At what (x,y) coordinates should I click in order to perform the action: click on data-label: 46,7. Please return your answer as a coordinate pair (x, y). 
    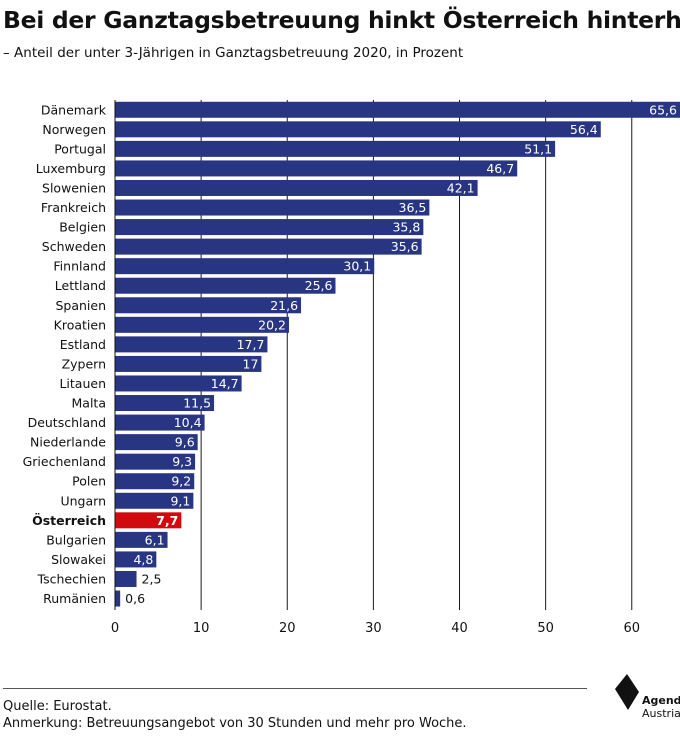
    Looking at the image, I should click on (500, 168).